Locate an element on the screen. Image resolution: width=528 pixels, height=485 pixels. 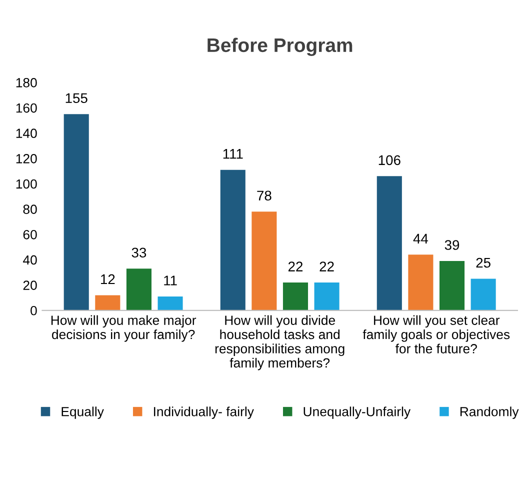
data-label: 39 is located at coordinates (452, 245).